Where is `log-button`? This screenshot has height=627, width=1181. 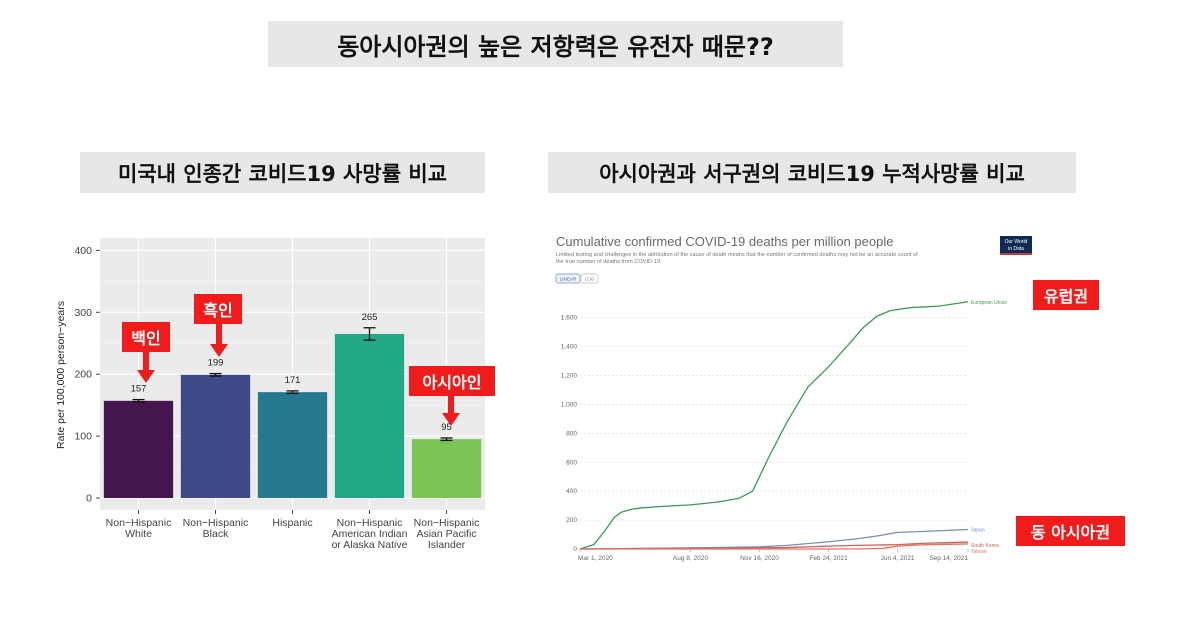 log-button is located at coordinates (589, 278).